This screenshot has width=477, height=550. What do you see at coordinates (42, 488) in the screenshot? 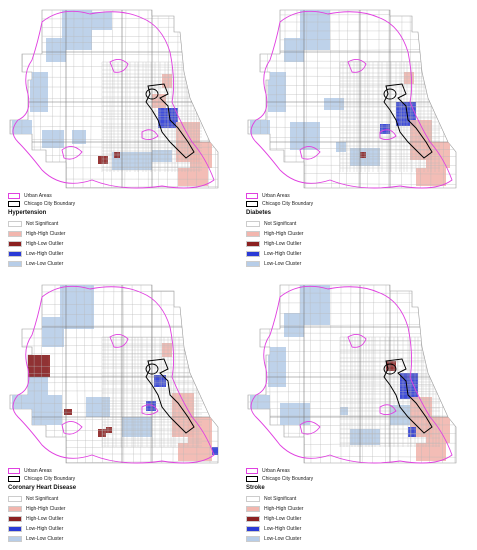
I see `legend-title: Coronary Heart Disease` at bounding box center [42, 488].